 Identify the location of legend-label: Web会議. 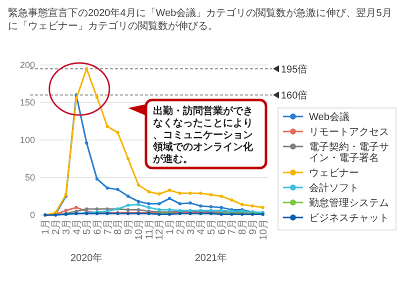
(329, 117).